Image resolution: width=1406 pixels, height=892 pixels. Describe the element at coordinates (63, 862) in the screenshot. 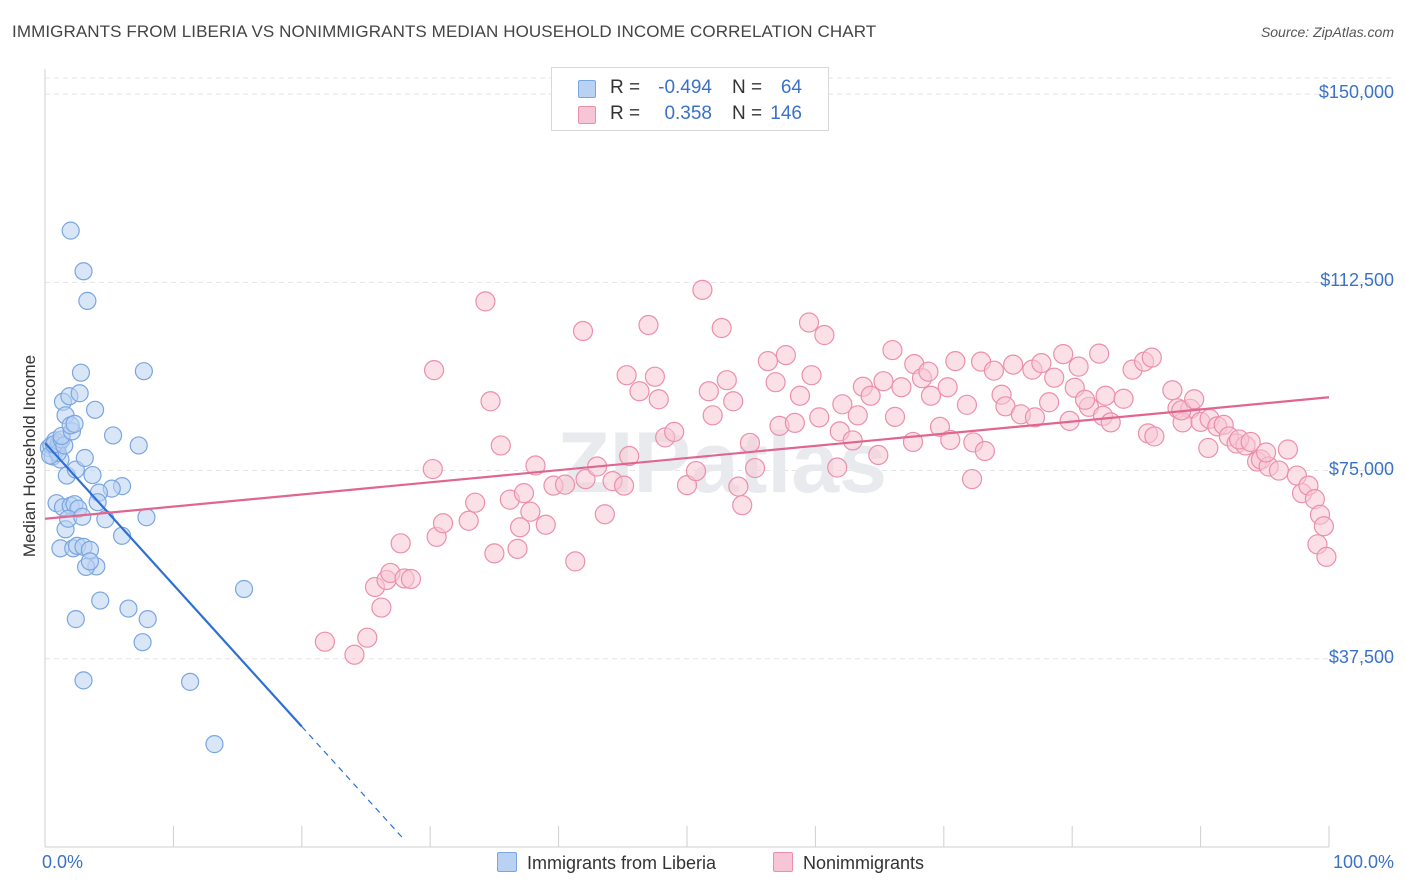

I see `x-tick-label-min: 0.0%` at that location.